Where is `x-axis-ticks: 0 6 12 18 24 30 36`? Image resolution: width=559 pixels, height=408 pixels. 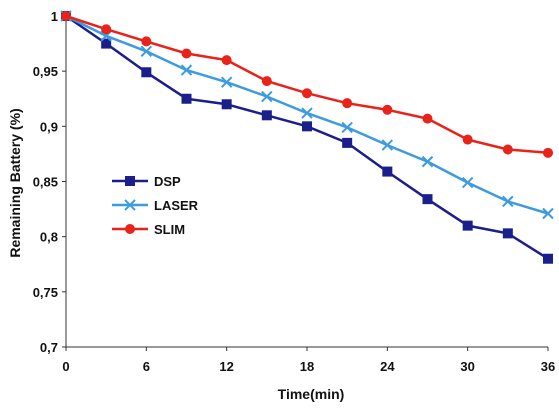 x-axis-ticks: 0 6 12 18 24 30 36 is located at coordinates (308, 360).